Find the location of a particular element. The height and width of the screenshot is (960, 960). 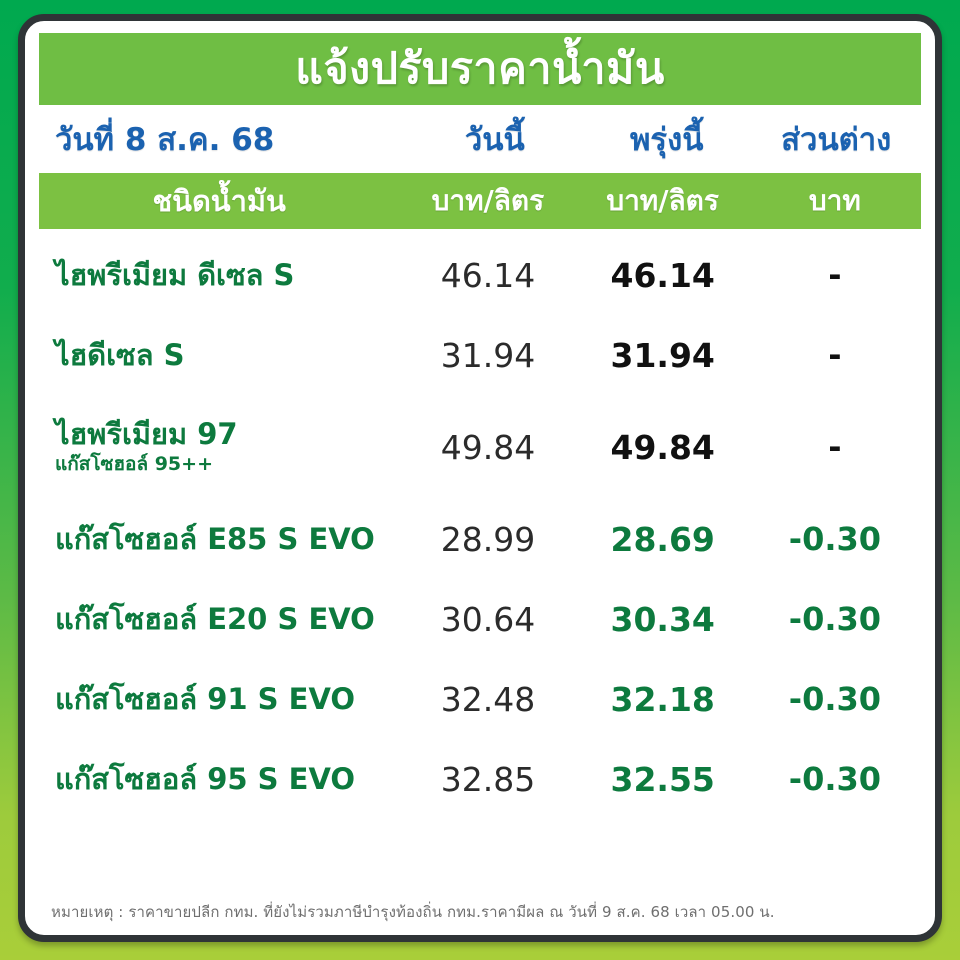

fuel-name-cell: แก๊สโซฮอล์ 95 S EVO is located at coordinates (219, 778).